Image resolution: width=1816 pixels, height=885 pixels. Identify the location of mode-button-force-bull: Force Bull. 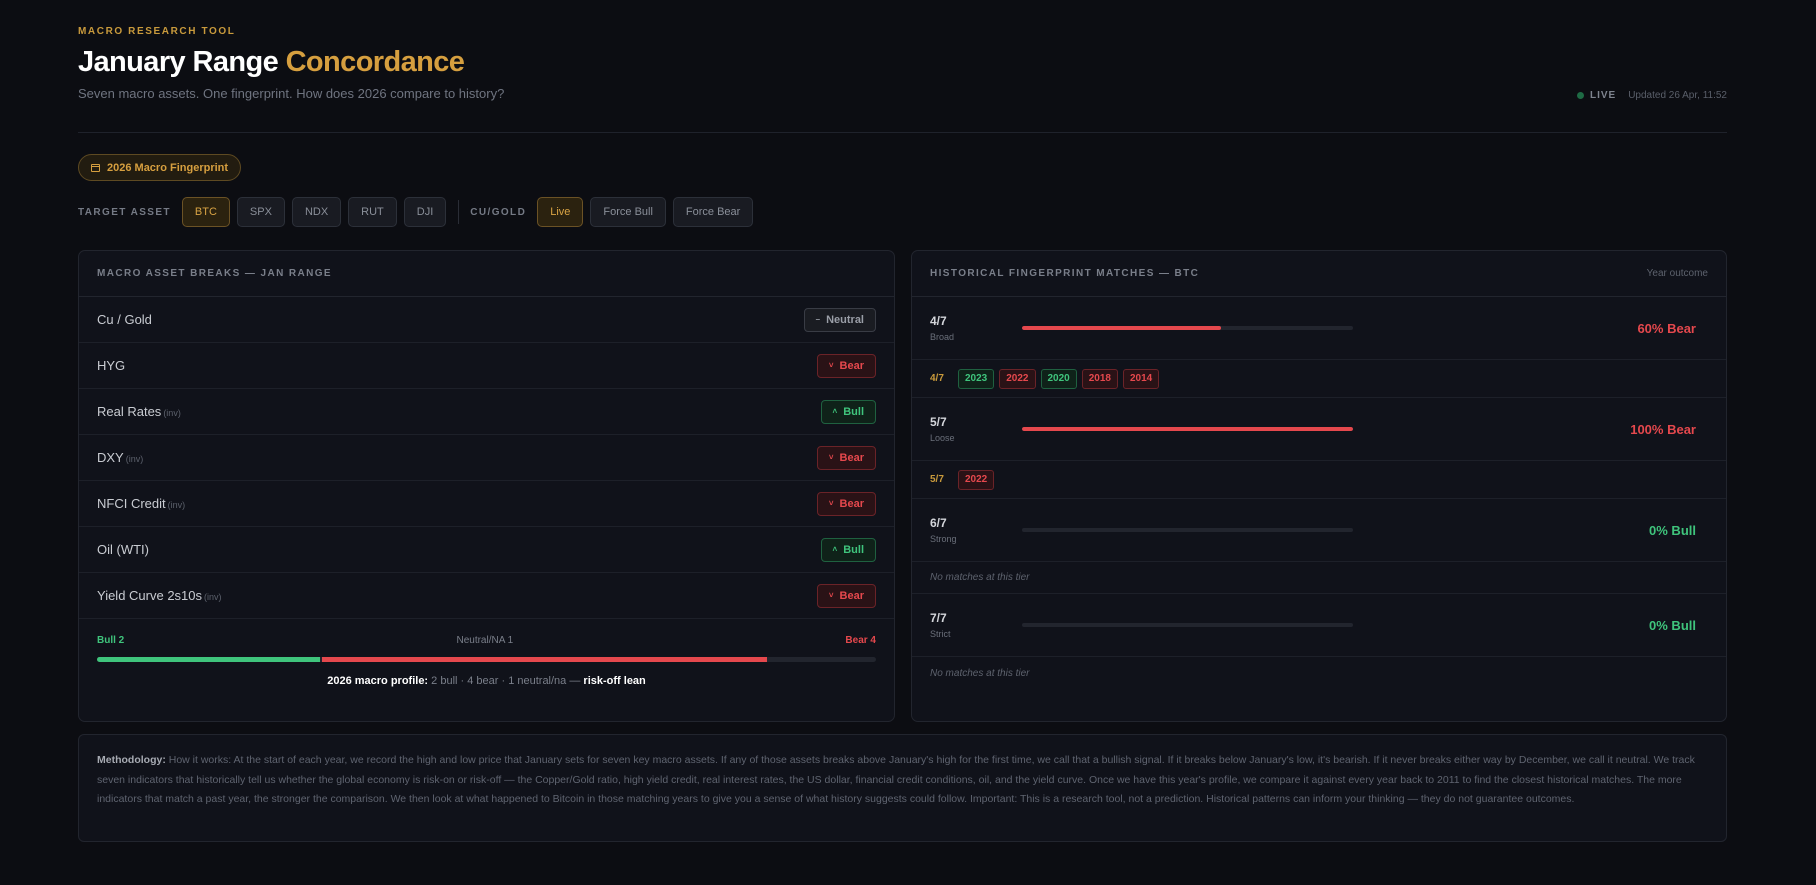
(628, 212).